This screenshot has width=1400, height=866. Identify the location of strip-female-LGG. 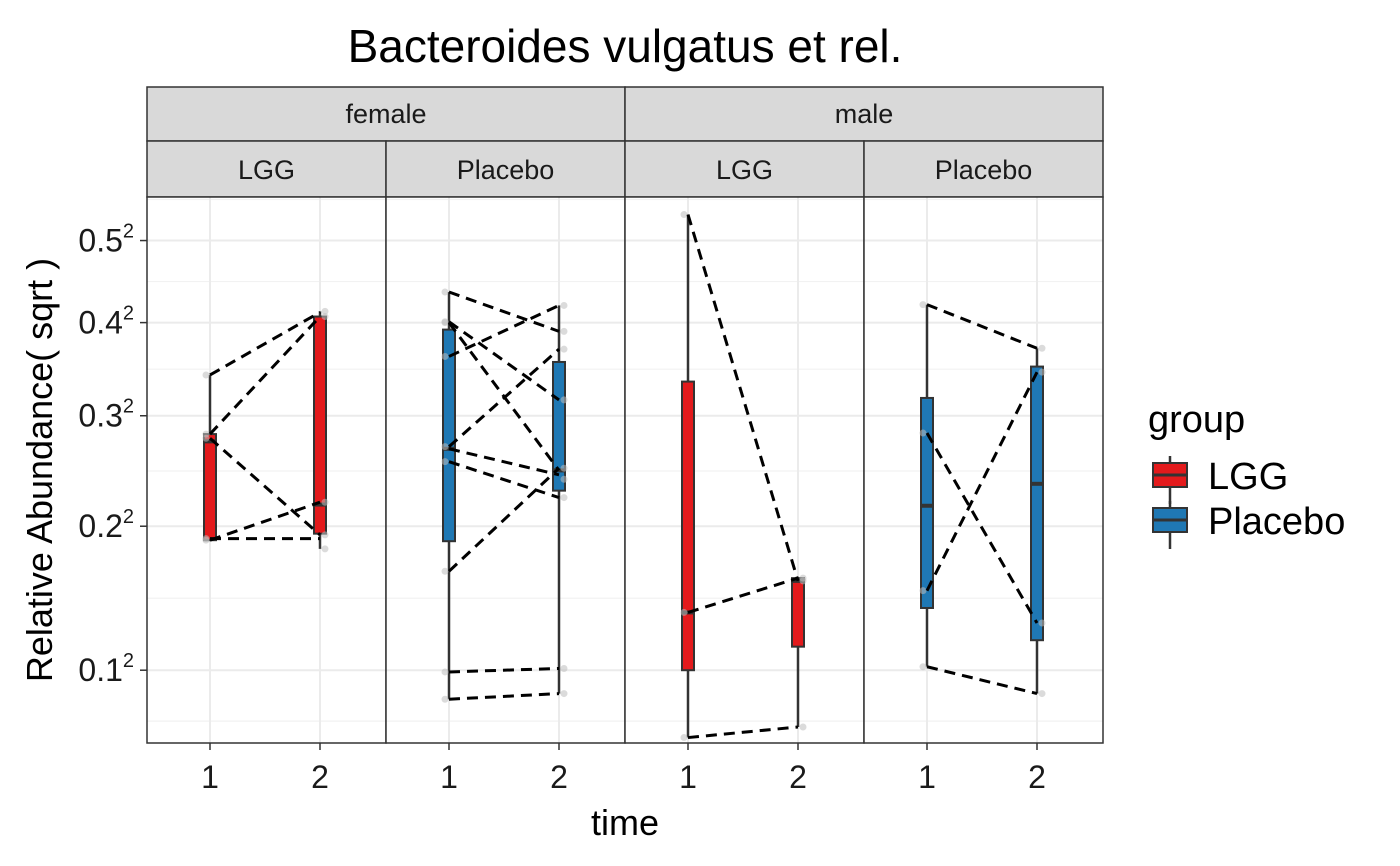
(266, 169).